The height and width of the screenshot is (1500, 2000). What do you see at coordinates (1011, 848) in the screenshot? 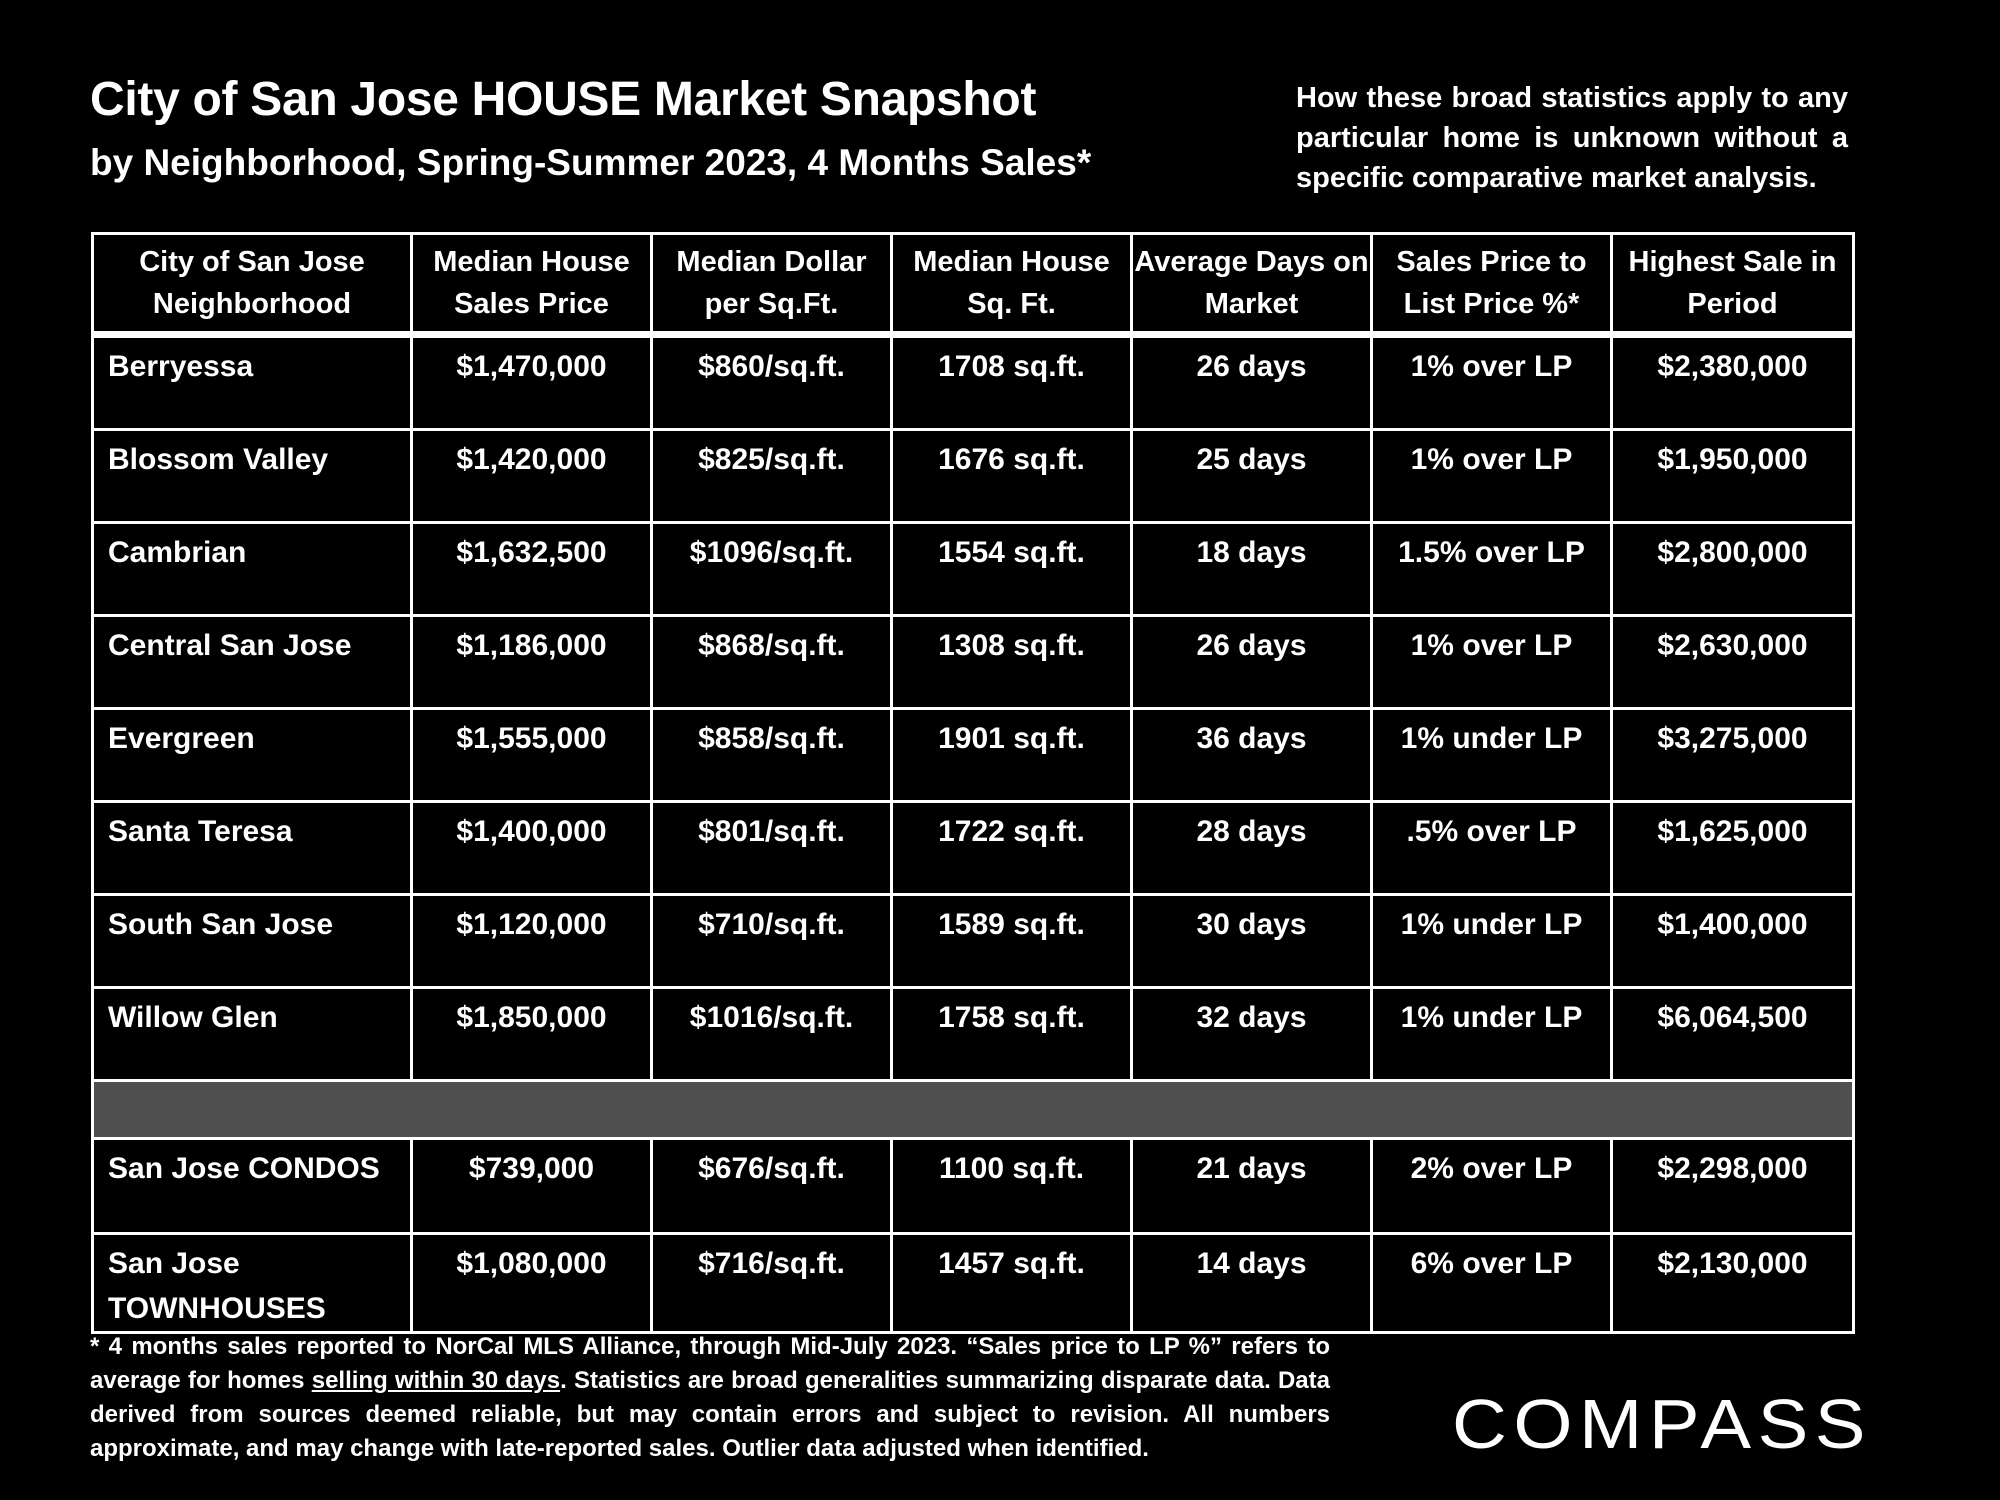
I see `table-cell: 1722 sq.ft.` at bounding box center [1011, 848].